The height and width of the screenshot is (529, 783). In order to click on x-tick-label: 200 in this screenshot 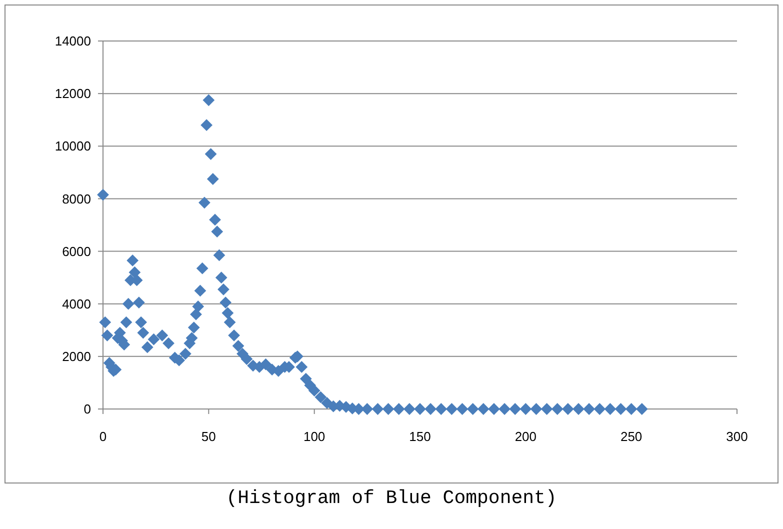, I will do `click(525, 436)`.